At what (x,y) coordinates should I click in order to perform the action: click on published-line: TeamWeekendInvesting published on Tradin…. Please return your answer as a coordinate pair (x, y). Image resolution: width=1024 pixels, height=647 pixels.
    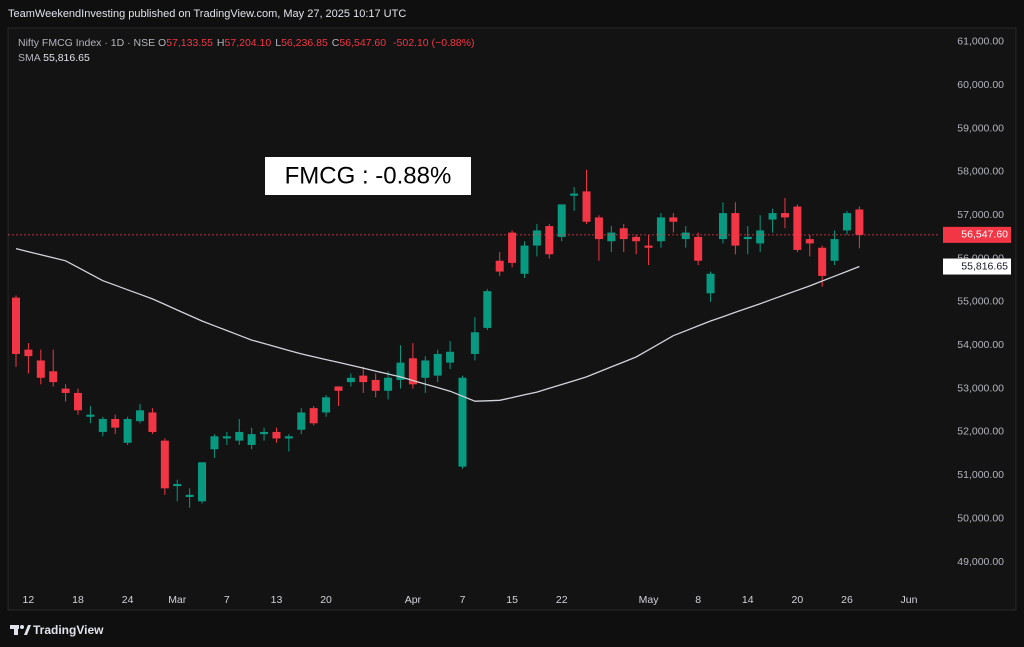
    Looking at the image, I should click on (207, 14).